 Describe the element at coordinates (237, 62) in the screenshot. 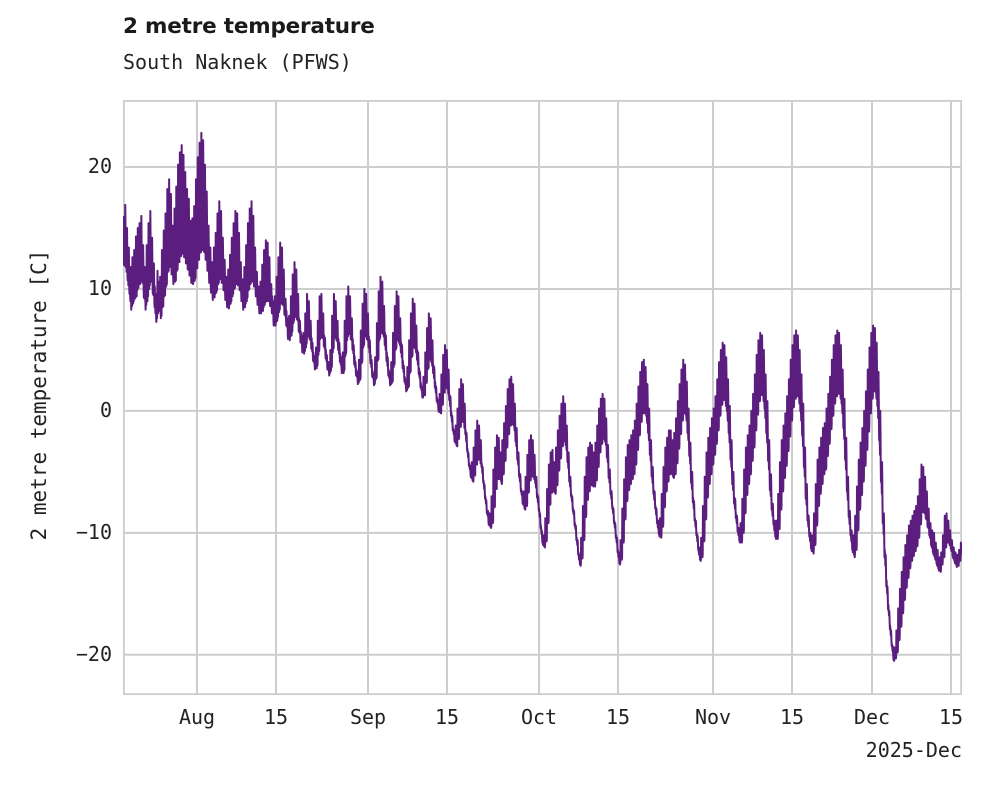

I see `chart-subtitle: South Naknek (PFWS)` at that location.